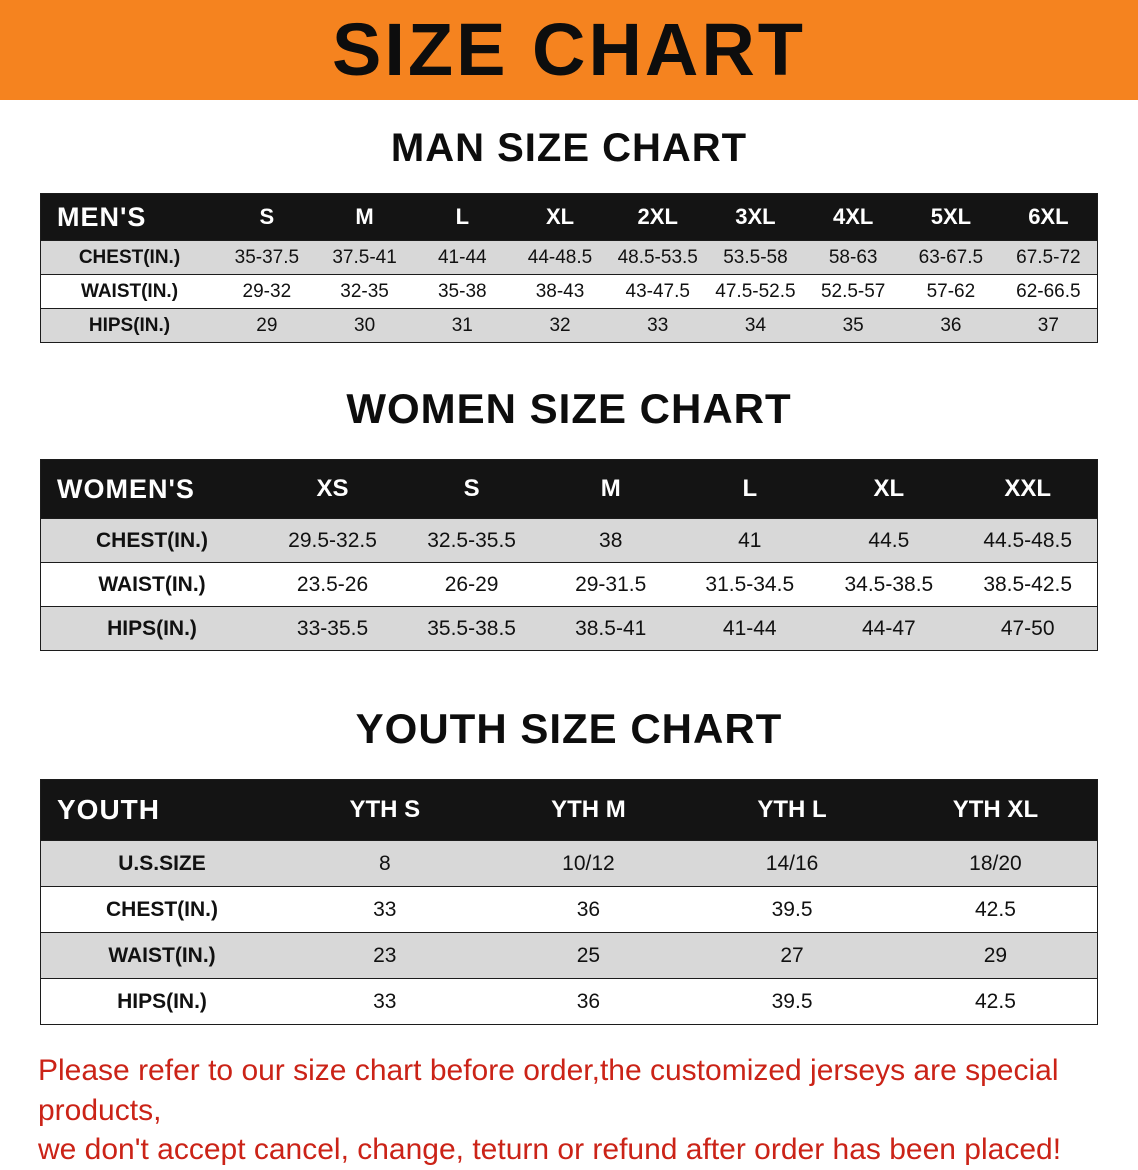  What do you see at coordinates (471, 540) in the screenshot?
I see `size-value-cell: 32.5-35.5` at bounding box center [471, 540].